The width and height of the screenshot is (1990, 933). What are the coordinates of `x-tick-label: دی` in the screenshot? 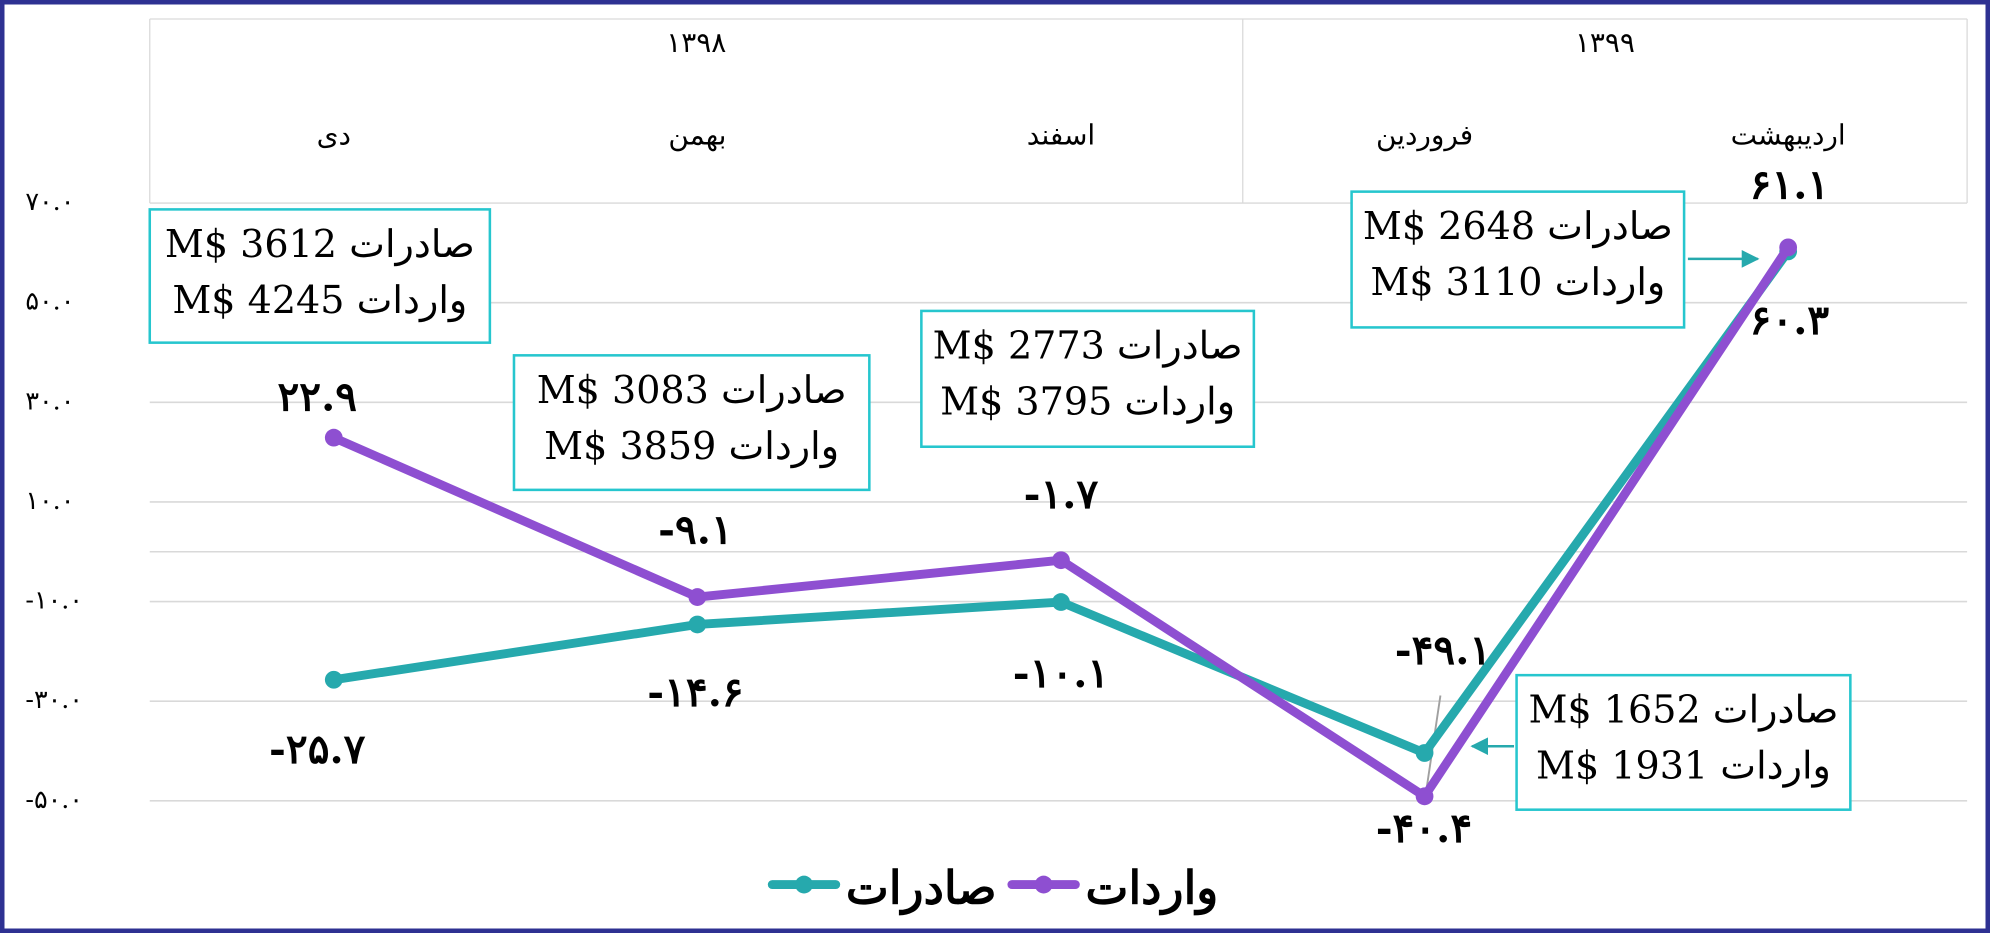 It's located at (334, 135).